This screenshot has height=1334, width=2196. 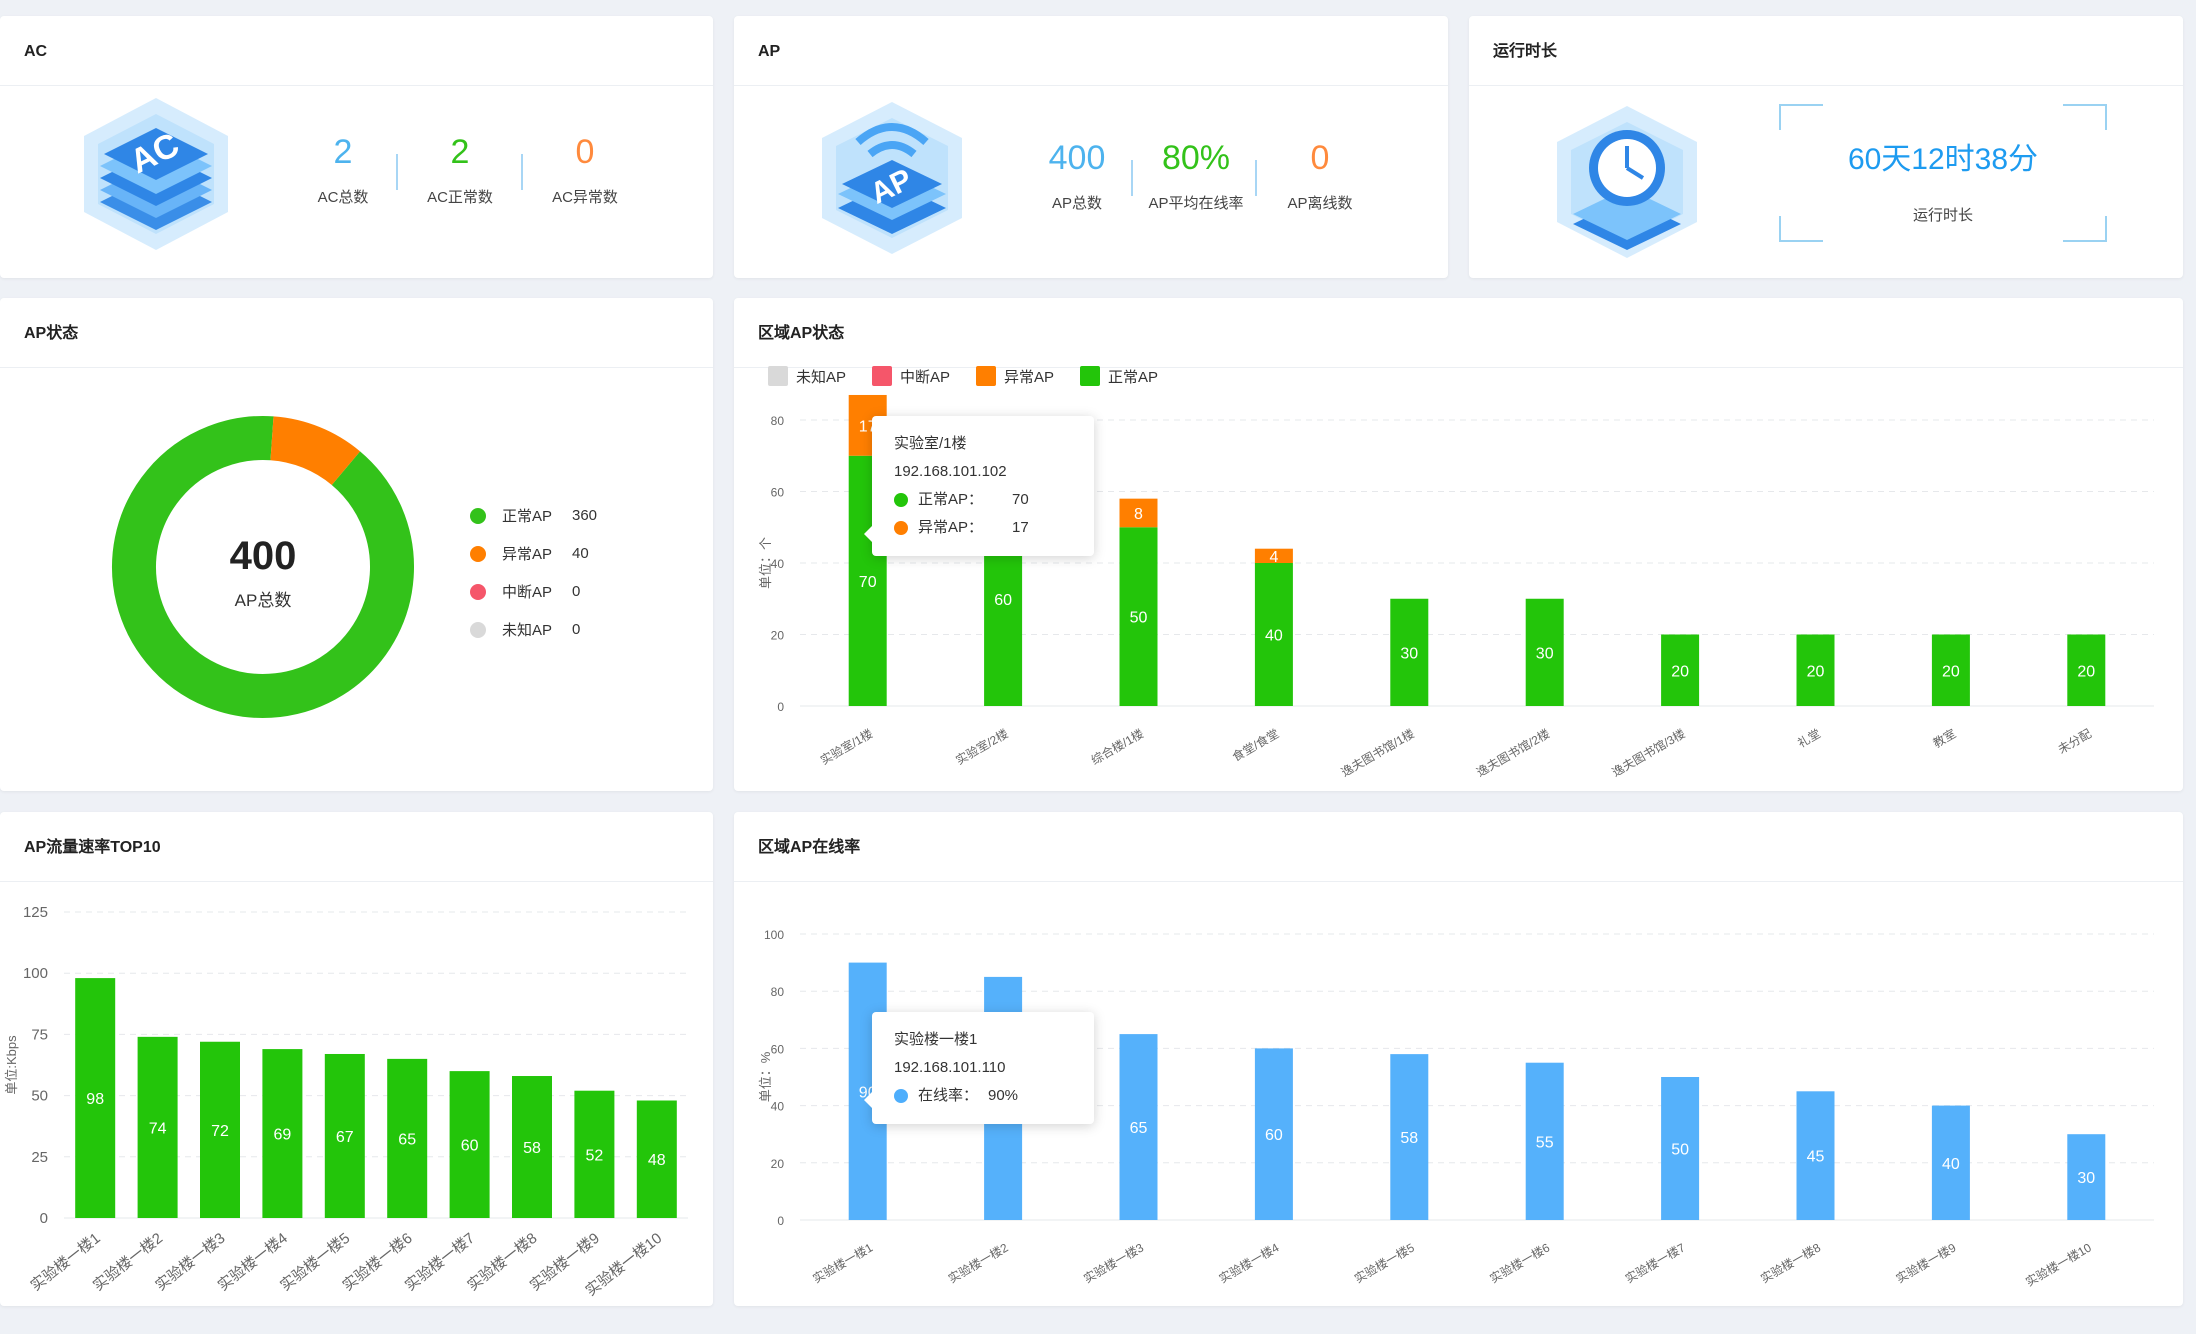 What do you see at coordinates (1320, 203) in the screenshot?
I see `ap-offline-label: AP离线数` at bounding box center [1320, 203].